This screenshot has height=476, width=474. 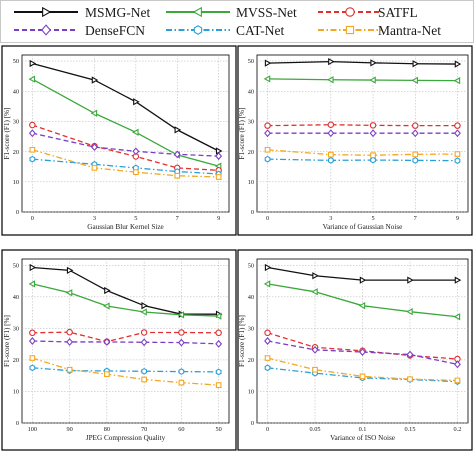 I want to click on x-tick-label: 9, so click(x=218, y=218).